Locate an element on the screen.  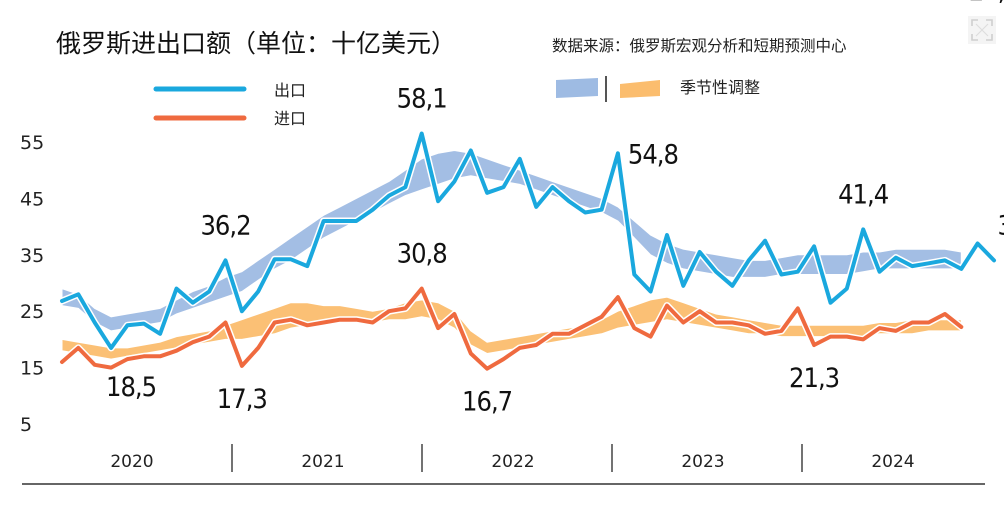
chart-source: 数据来源：俄罗斯宏观分析和短期预测中心 is located at coordinates (699, 46).